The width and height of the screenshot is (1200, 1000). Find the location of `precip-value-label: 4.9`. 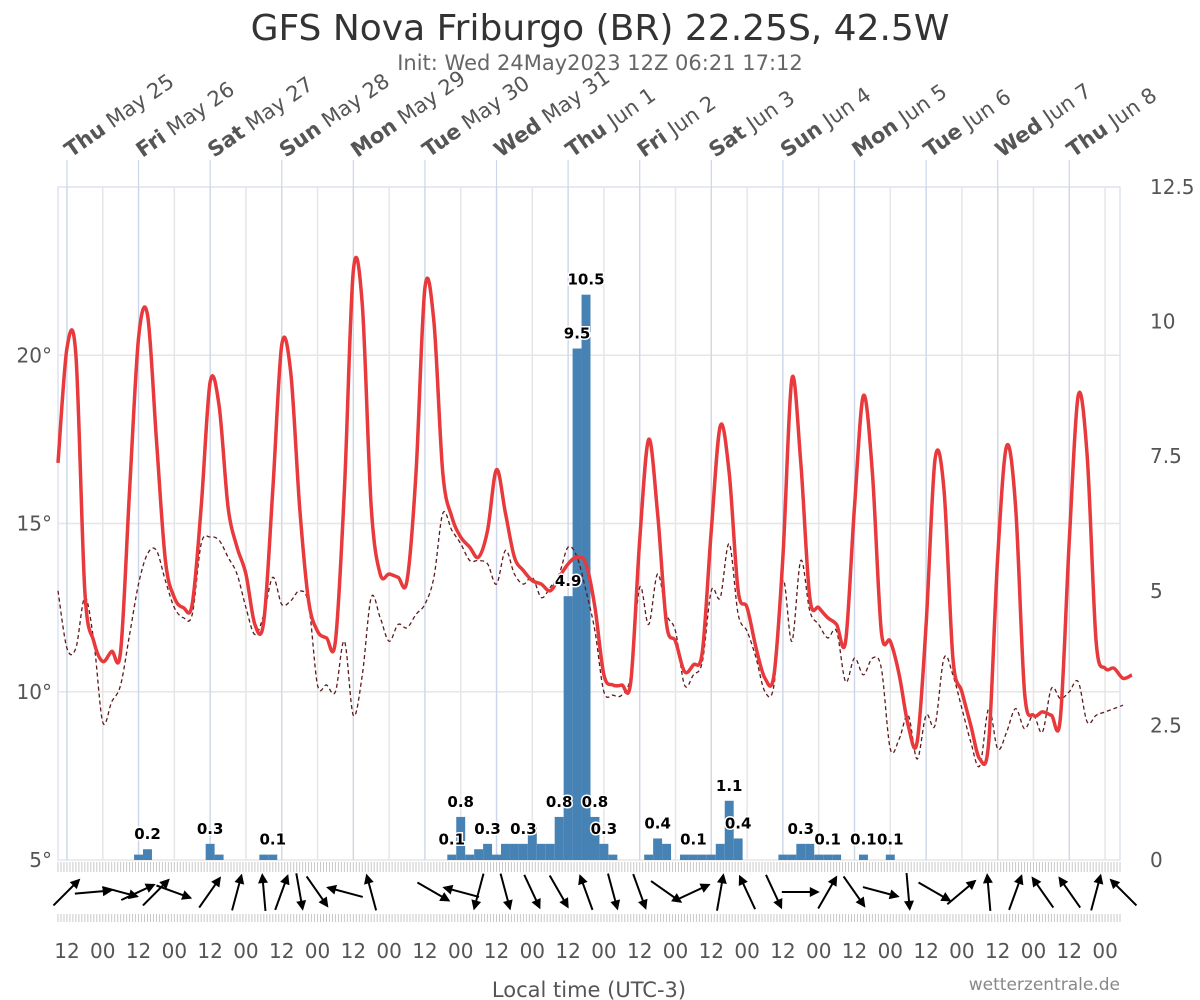

precip-value-label: 4.9 is located at coordinates (568, 581).